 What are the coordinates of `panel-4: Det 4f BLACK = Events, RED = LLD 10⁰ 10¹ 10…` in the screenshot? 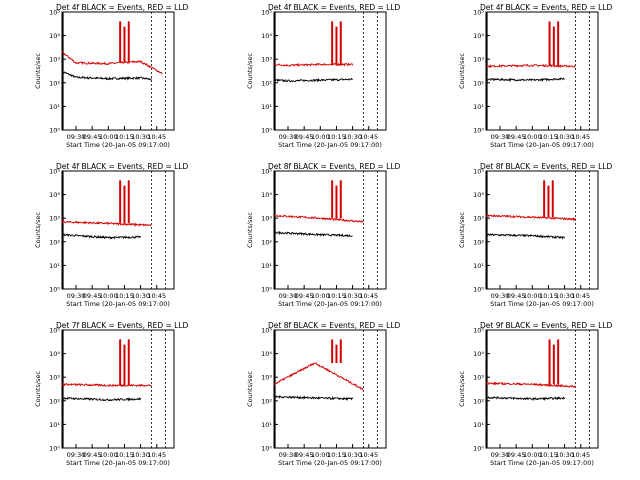 It's located at (111, 235).